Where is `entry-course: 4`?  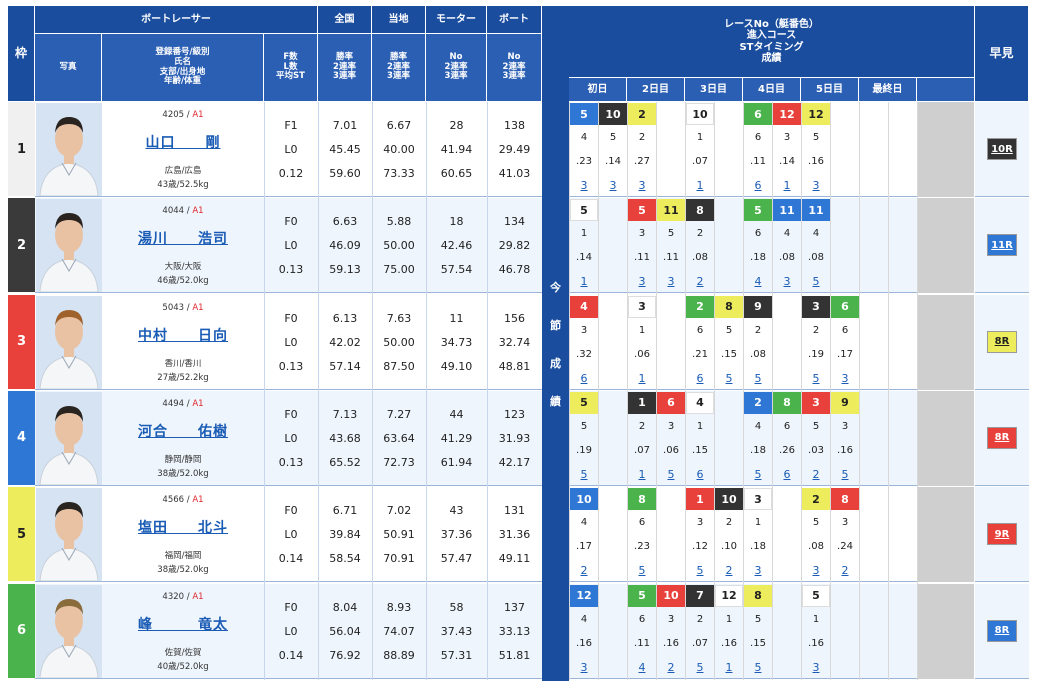
entry-course: 4 is located at coordinates (584, 619).